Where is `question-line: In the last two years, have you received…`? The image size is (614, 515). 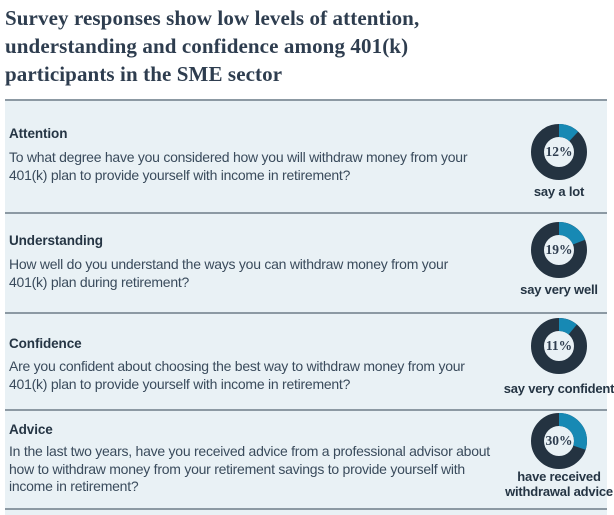 question-line: In the last two years, have you received… is located at coordinates (249, 451).